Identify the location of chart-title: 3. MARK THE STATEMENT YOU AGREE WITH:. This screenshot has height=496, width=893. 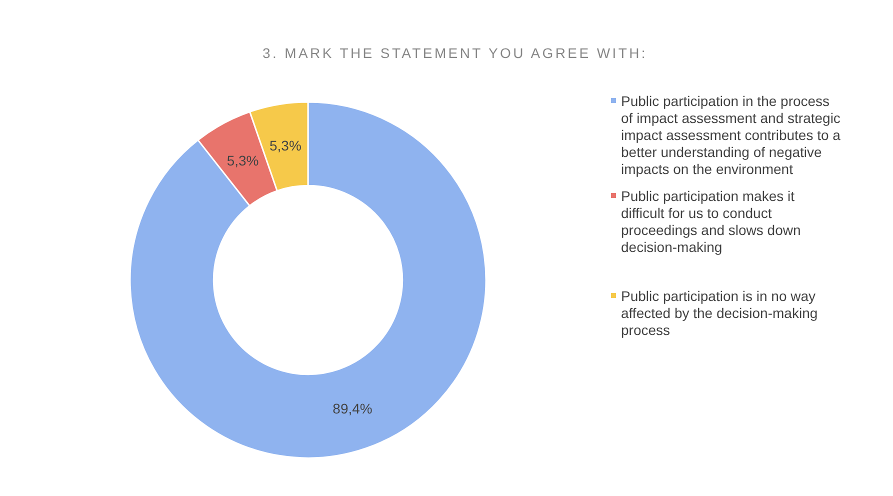
(455, 53).